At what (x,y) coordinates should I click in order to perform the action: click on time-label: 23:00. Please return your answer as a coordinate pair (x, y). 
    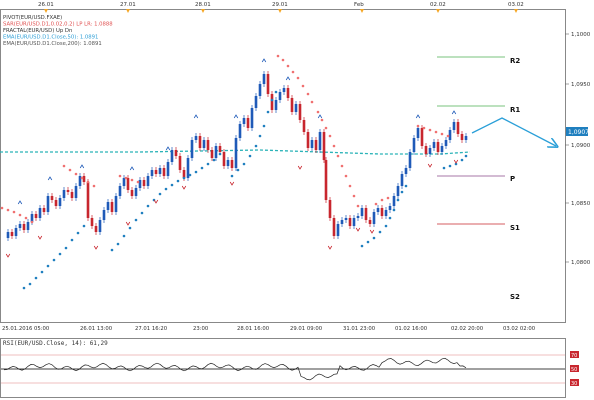
    Looking at the image, I should click on (201, 329).